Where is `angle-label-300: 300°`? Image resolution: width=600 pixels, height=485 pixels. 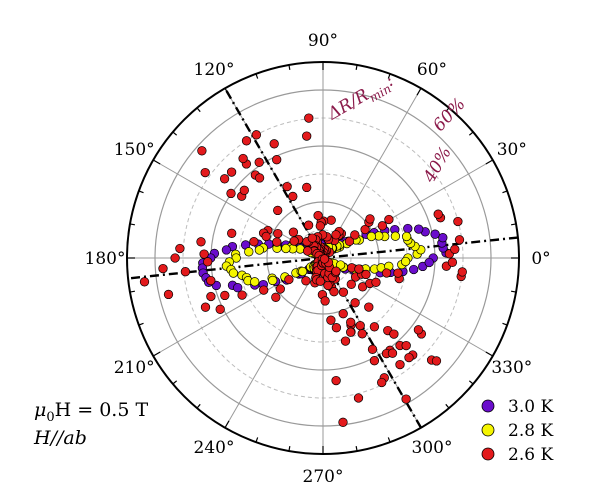 angle-label-300: 300° is located at coordinates (432, 448).